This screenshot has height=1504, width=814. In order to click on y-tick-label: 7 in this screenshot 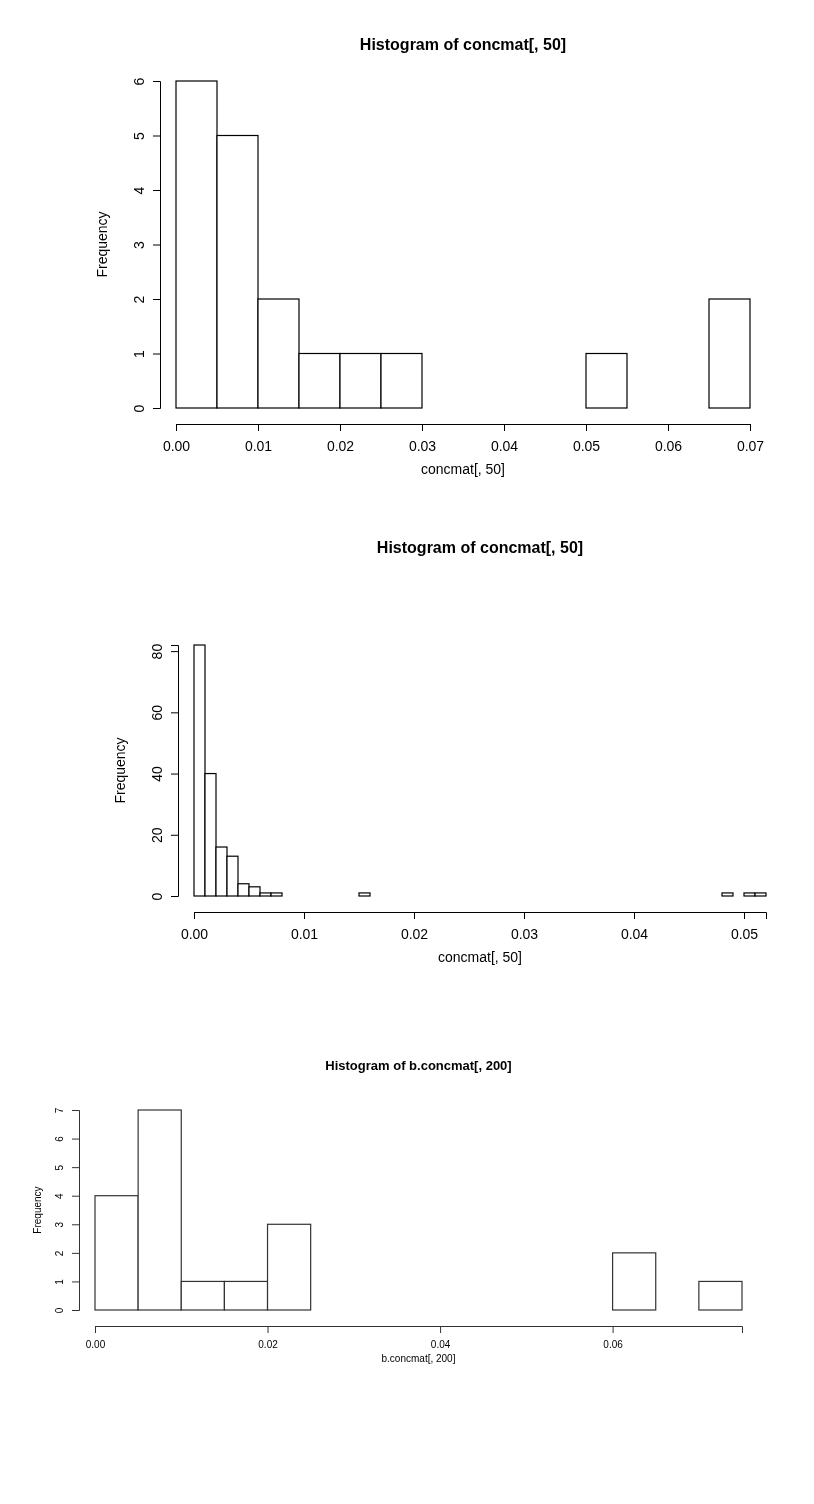, I will do `click(59, 1110)`.